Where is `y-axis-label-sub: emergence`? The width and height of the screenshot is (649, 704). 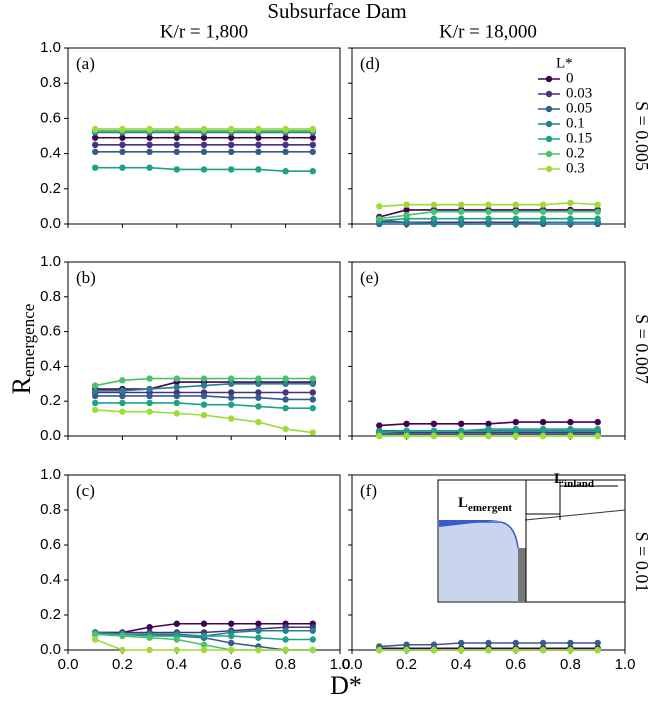
y-axis-label-sub: emergence is located at coordinates (28, 340).